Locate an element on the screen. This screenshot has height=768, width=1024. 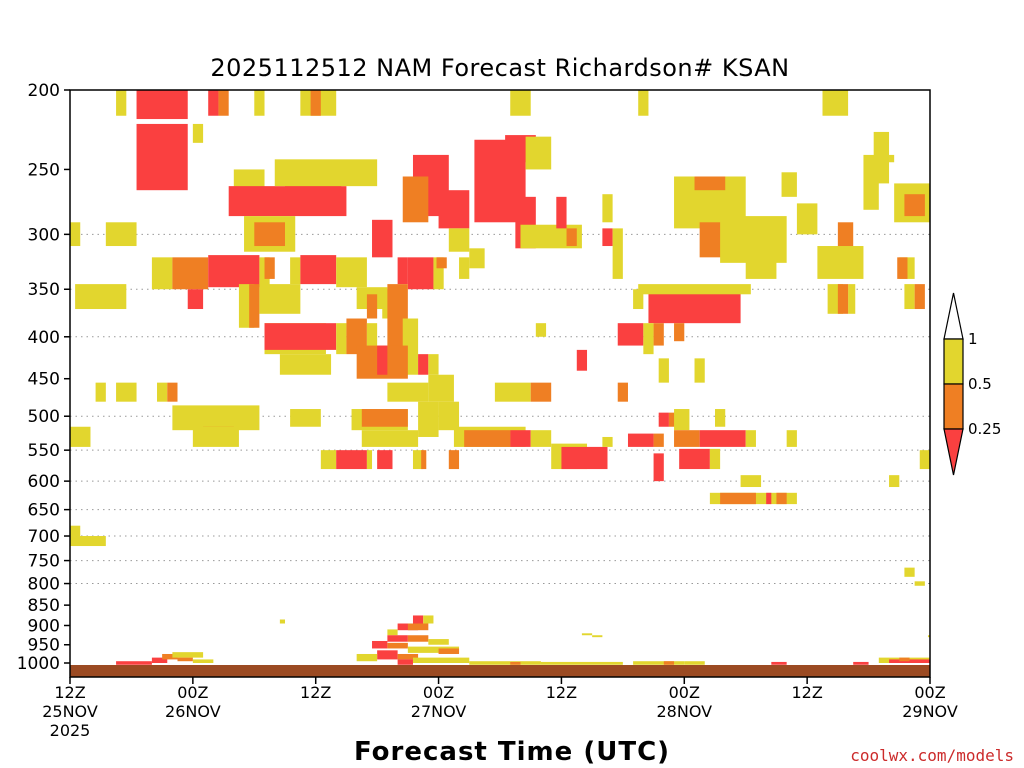
y-tick-label: 450 is located at coordinates (44, 380).